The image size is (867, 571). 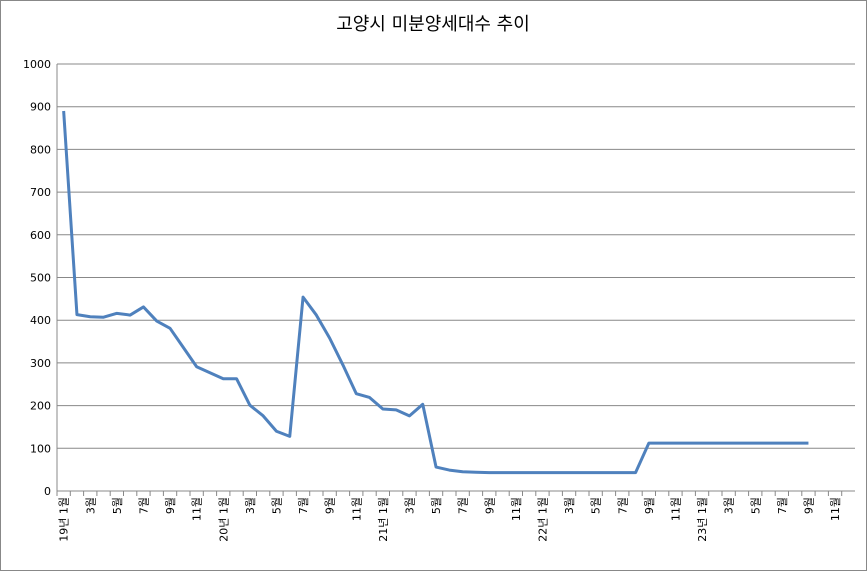 What do you see at coordinates (383, 519) in the screenshot?
I see `x-tick-label: 21년 1월` at bounding box center [383, 519].